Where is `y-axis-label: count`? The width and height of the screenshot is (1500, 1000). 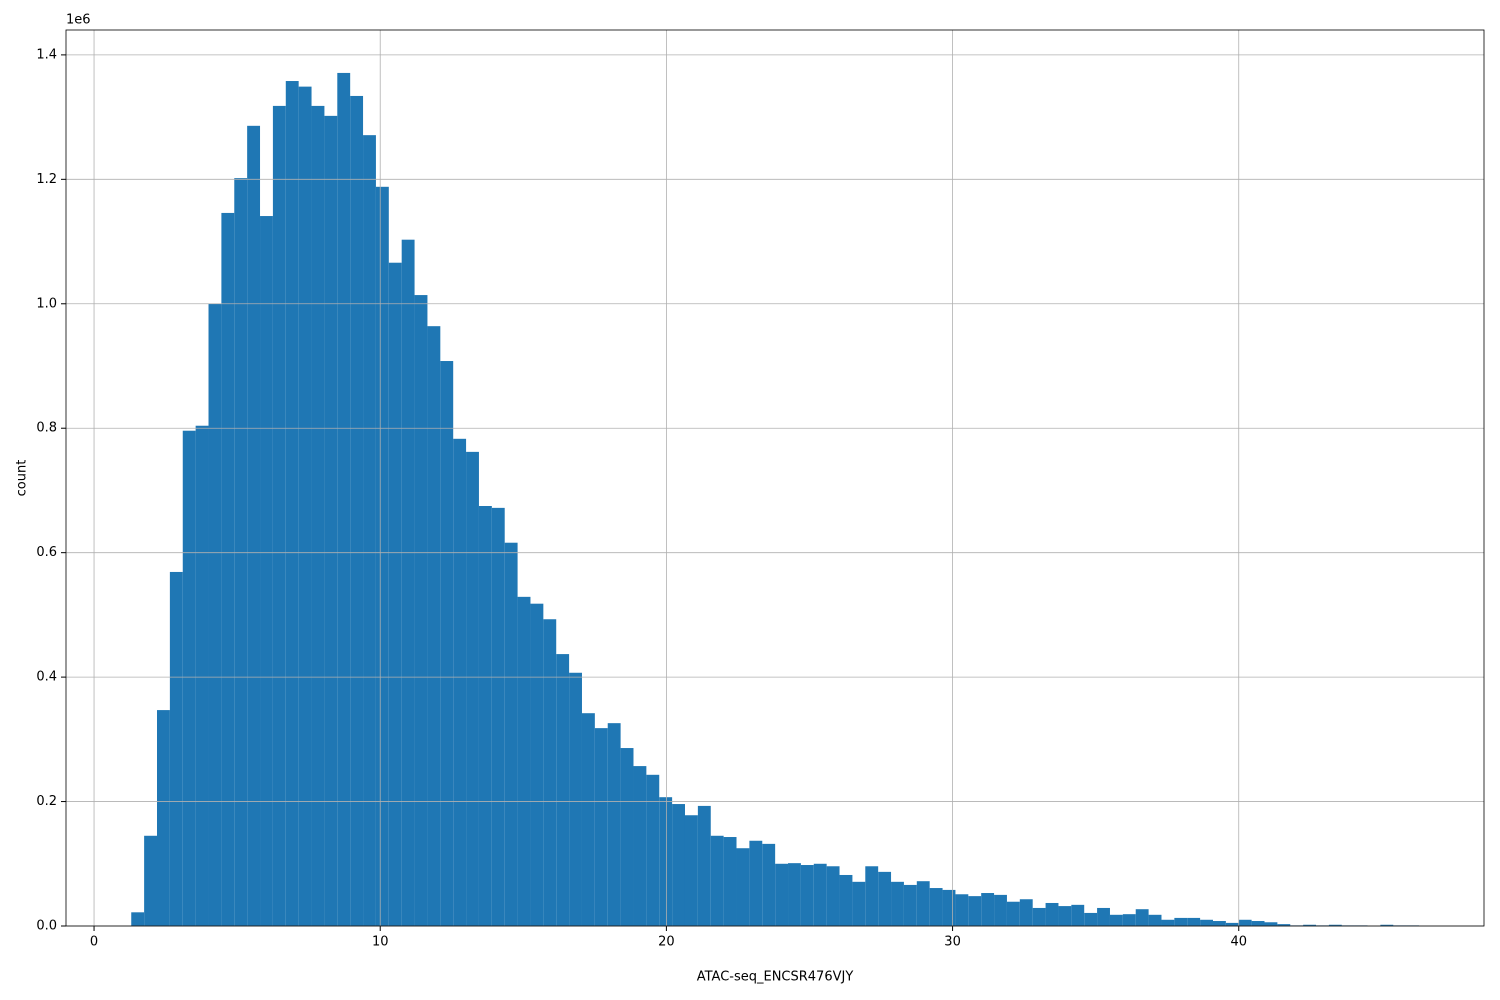 y-axis-label: count is located at coordinates (22, 478).